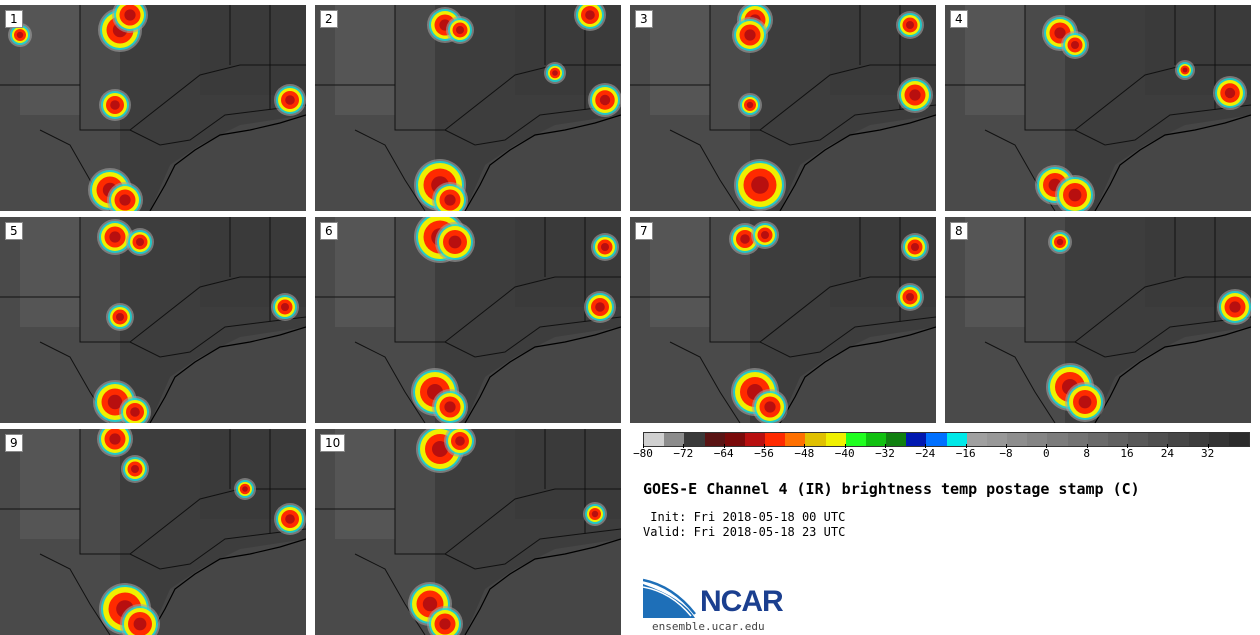 The height and width of the screenshot is (635, 1260). I want to click on panel-number-label: 2, so click(329, 19).